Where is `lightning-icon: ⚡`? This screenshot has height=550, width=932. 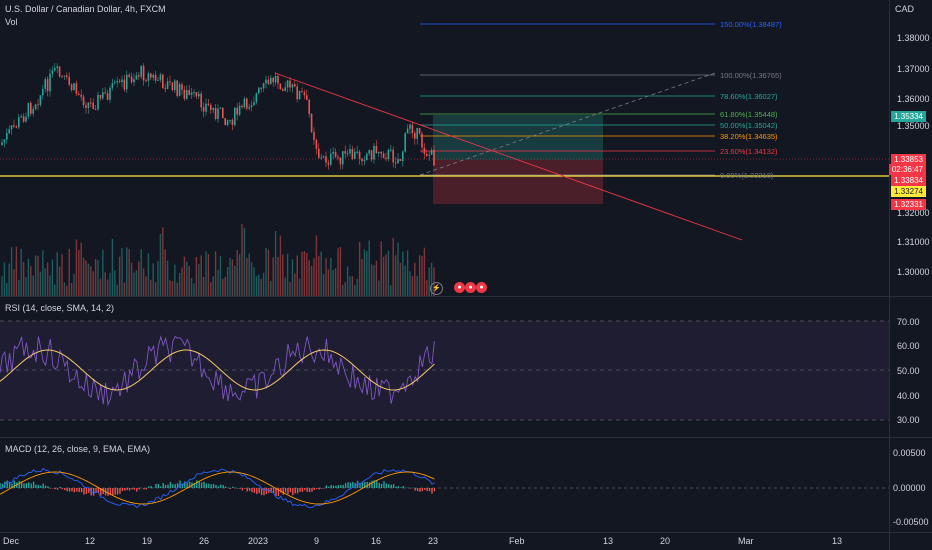
lightning-icon: ⚡ is located at coordinates (436, 288).